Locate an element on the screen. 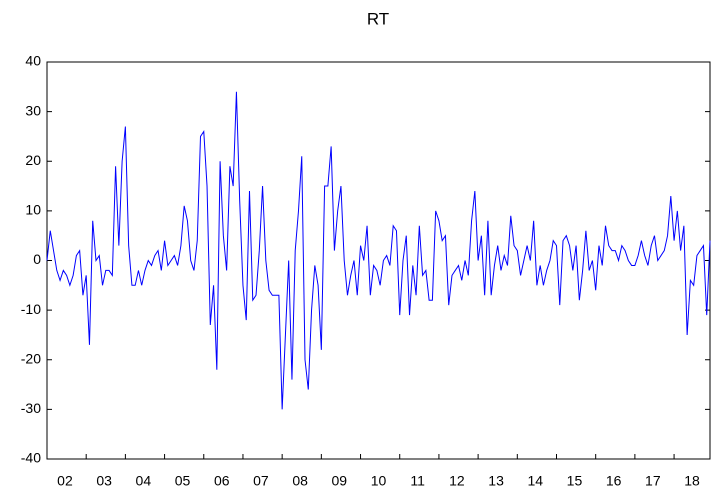 The height and width of the screenshot is (494, 723). x-tick-label: 17 is located at coordinates (653, 481).